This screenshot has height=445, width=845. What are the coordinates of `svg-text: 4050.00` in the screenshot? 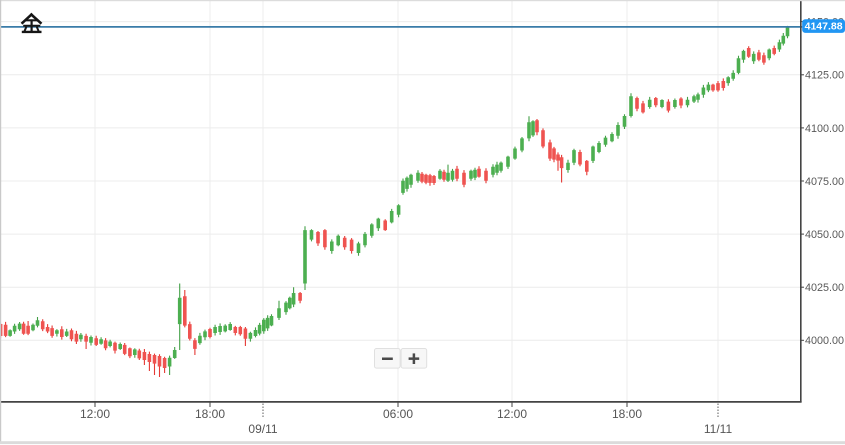 It's located at (824, 235).